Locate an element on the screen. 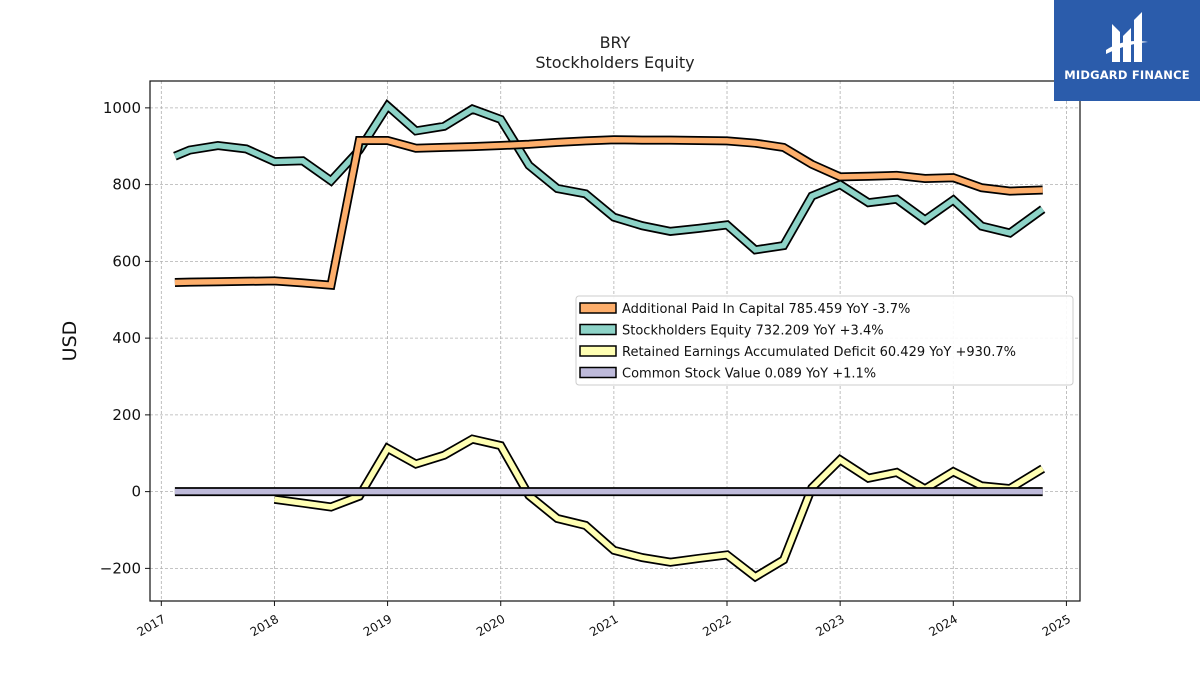 This screenshot has width=1200, height=675. legend-label-stockholders-equity: Stockholders Equity 732.209 YoY +3.4% is located at coordinates (753, 331).